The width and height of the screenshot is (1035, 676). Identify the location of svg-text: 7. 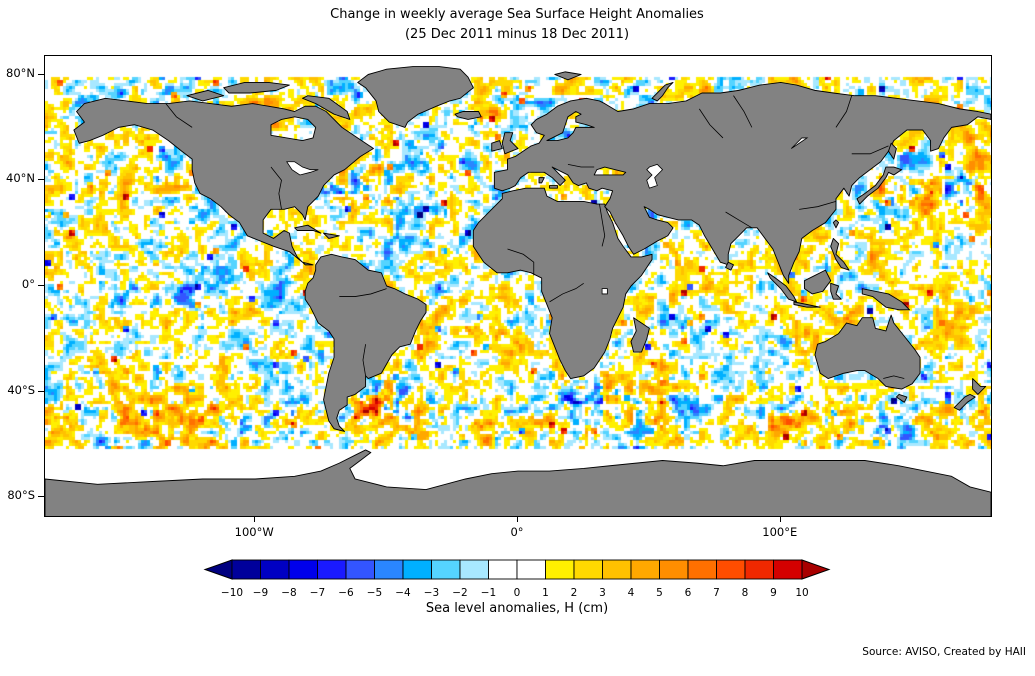
(716, 593).